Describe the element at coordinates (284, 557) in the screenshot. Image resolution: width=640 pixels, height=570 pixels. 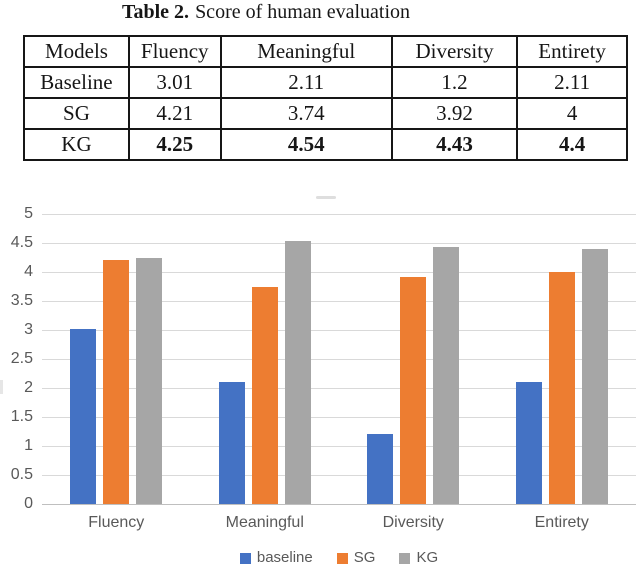
I see `legend-label: baseline` at that location.